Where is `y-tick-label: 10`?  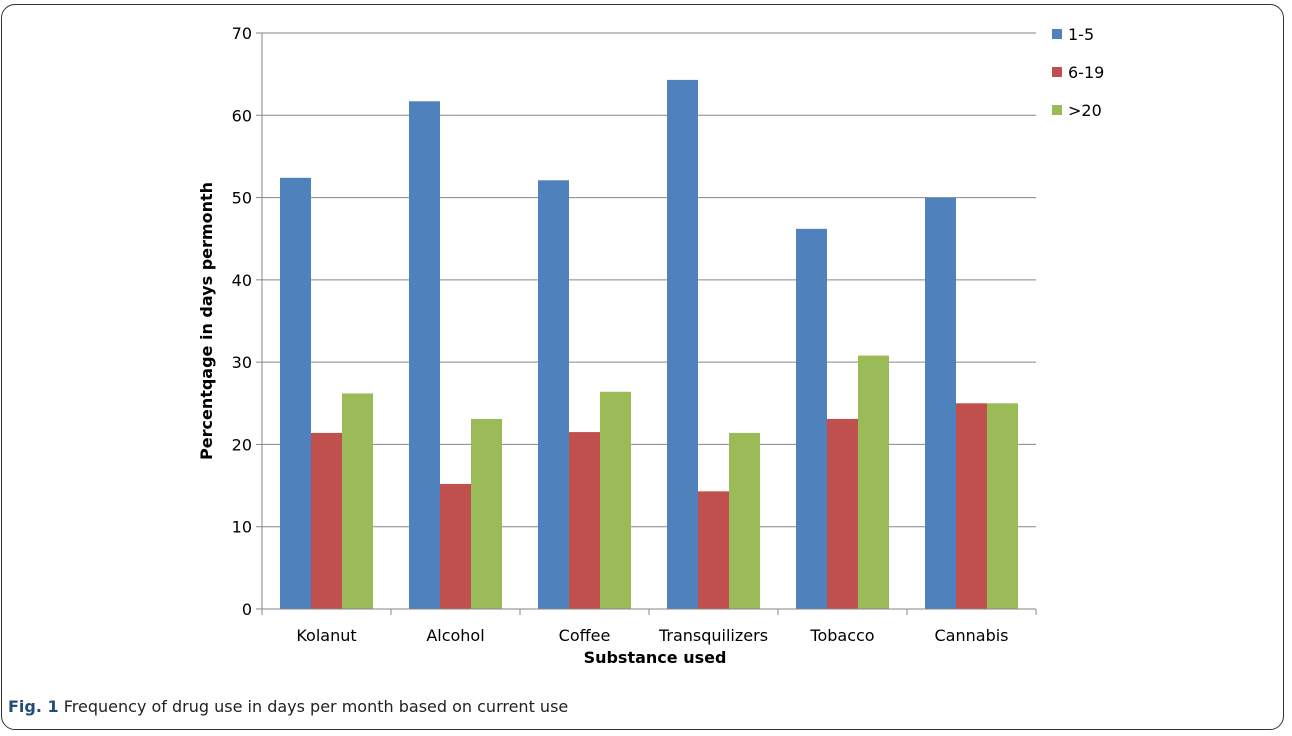 y-tick-label: 10 is located at coordinates (242, 527).